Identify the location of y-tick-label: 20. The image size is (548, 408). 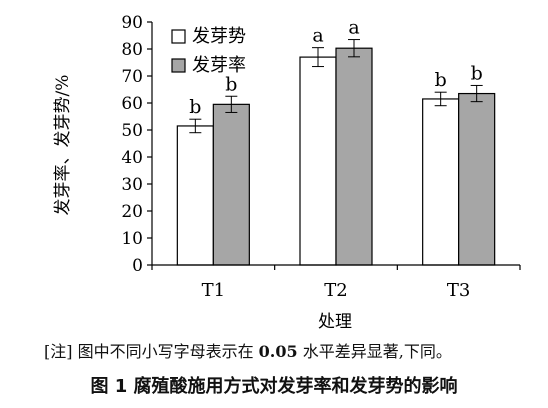
(132, 212).